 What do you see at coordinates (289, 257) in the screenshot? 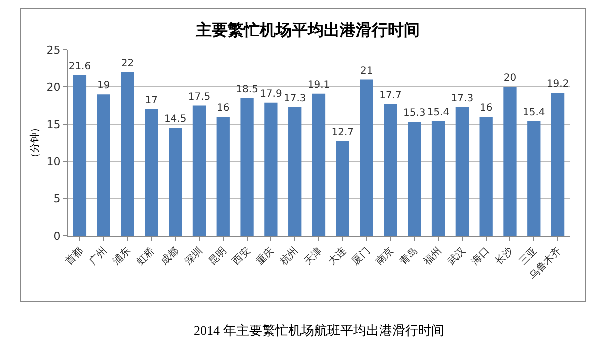
I see `x-tick-label: 杭州` at bounding box center [289, 257].